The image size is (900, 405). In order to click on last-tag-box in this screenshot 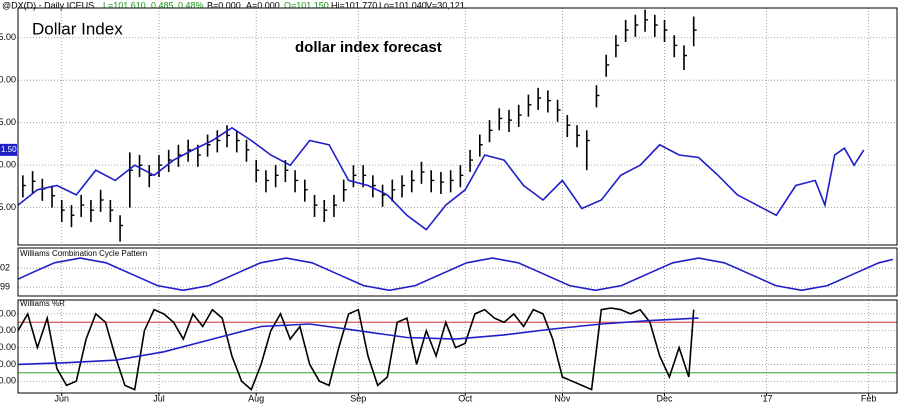, I will do `click(8, 149)`.